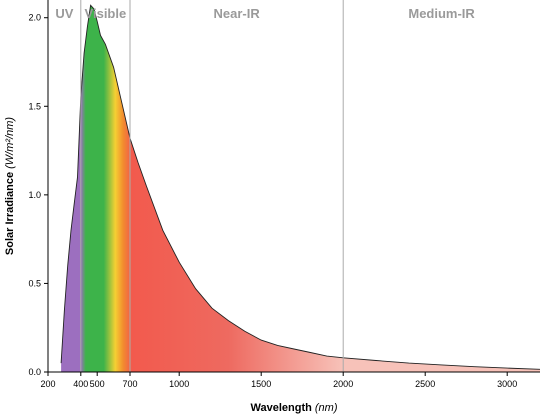  I want to click on x-tick-label: 2500, so click(425, 384).